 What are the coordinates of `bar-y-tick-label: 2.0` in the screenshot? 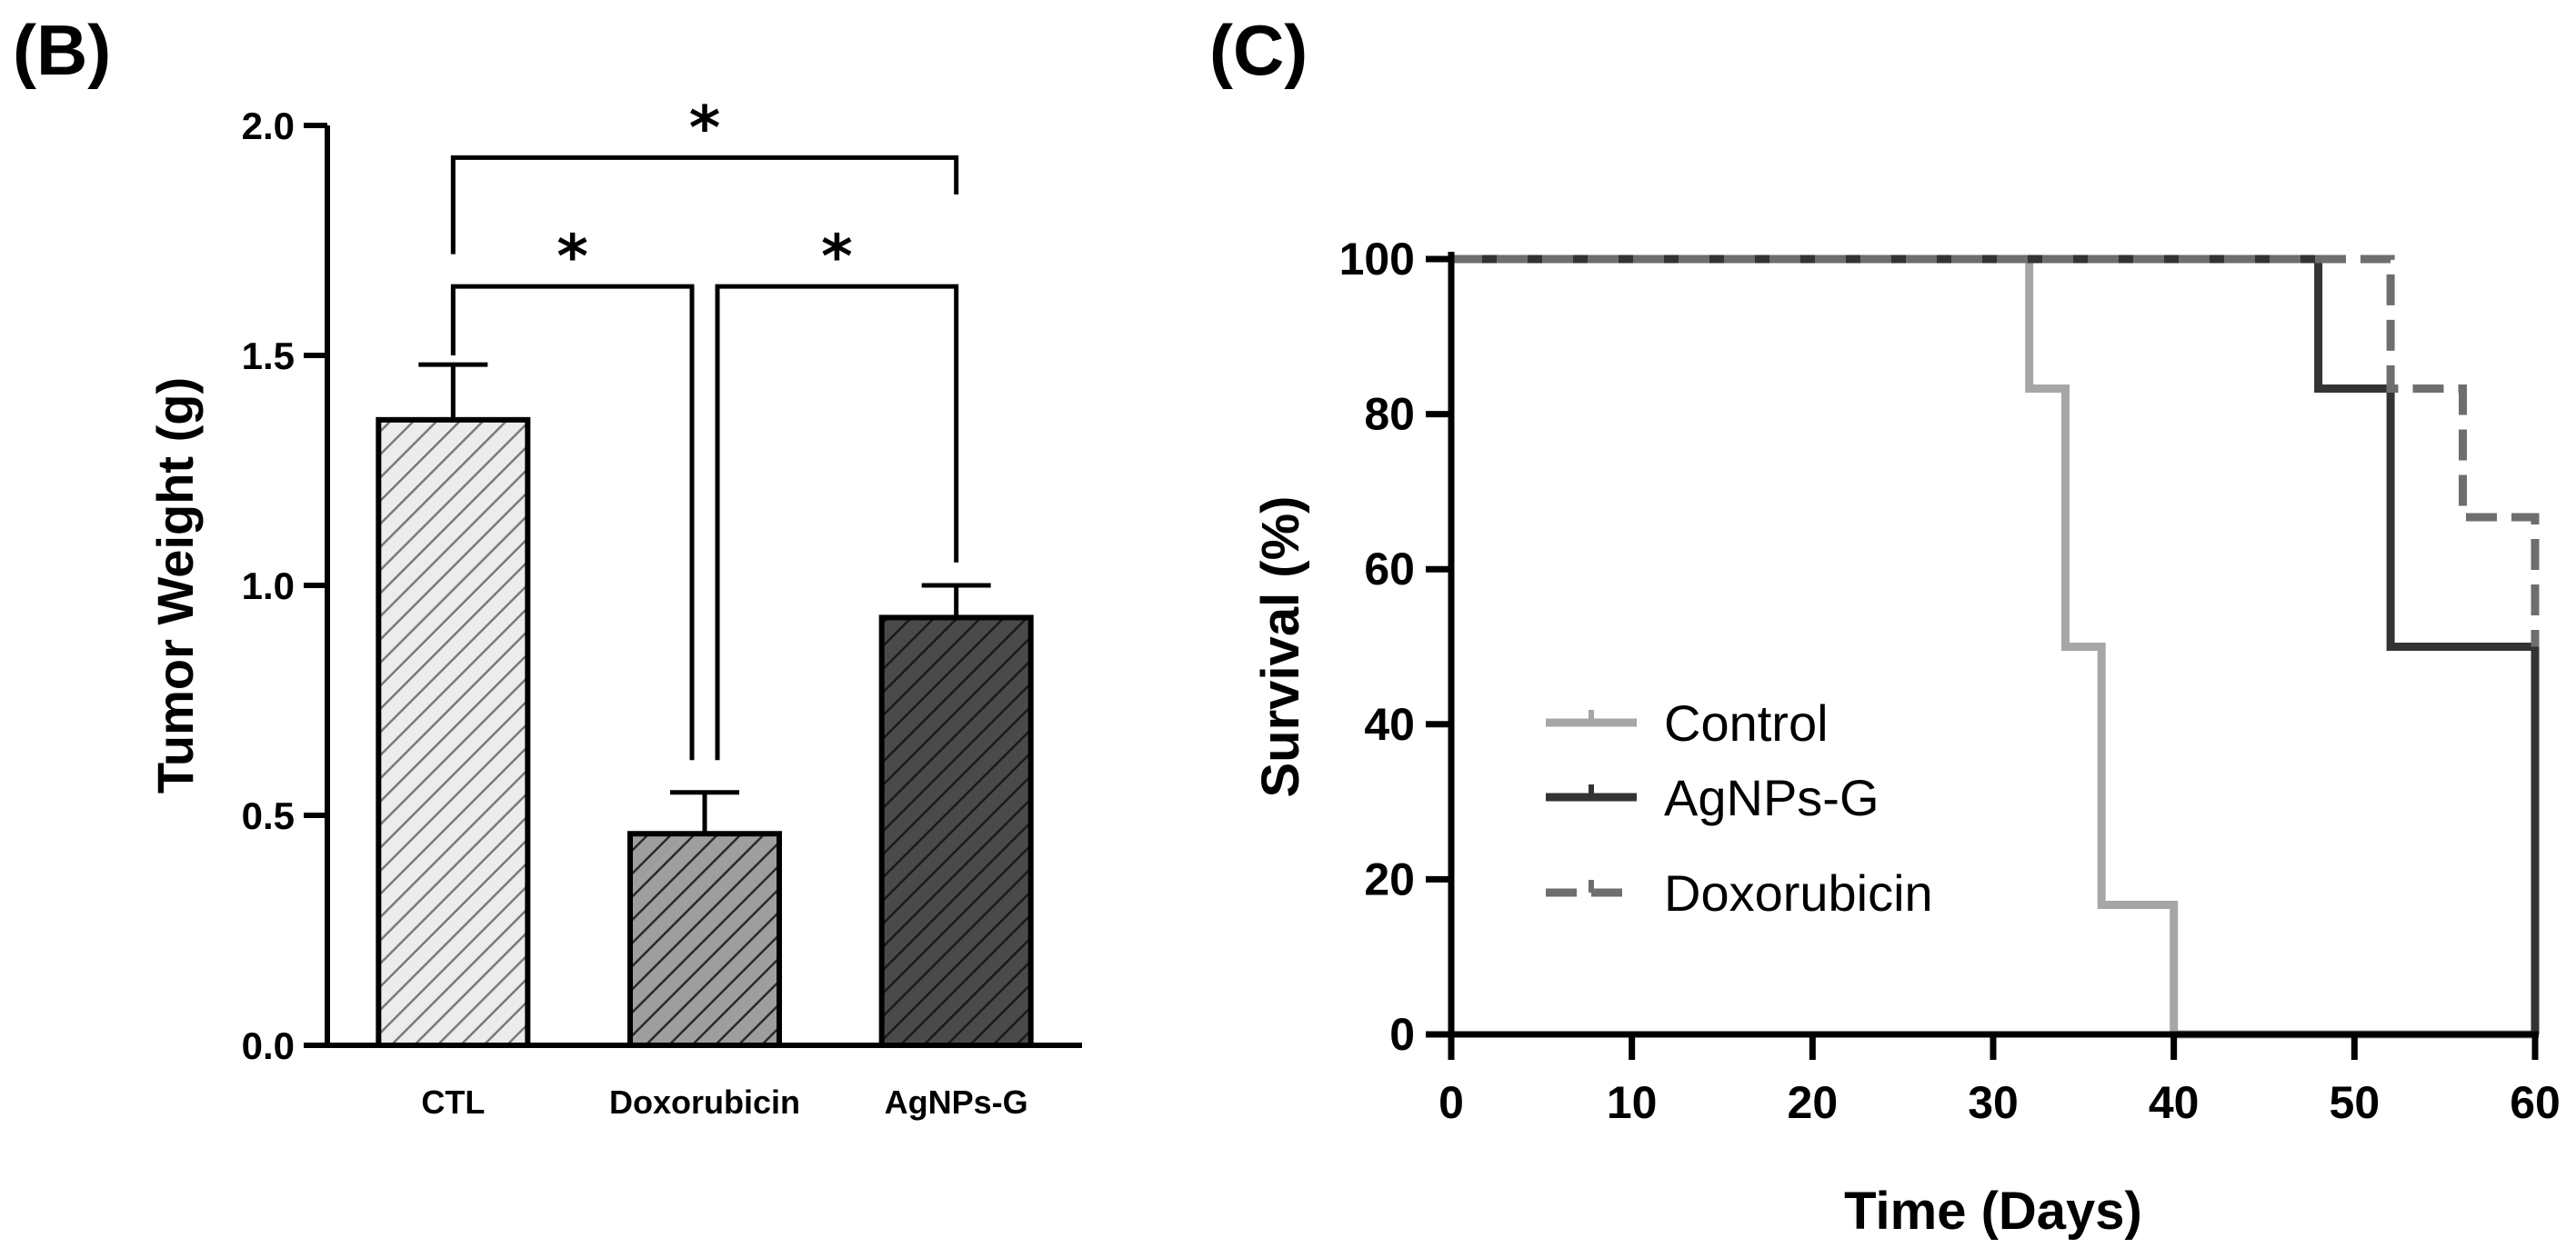 It's located at (268, 126).